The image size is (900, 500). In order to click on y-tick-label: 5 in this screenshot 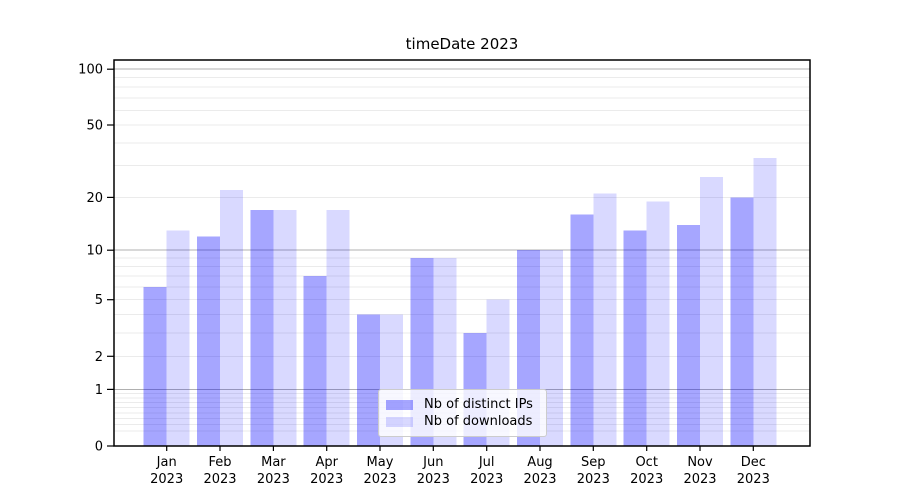, I will do `click(99, 300)`.